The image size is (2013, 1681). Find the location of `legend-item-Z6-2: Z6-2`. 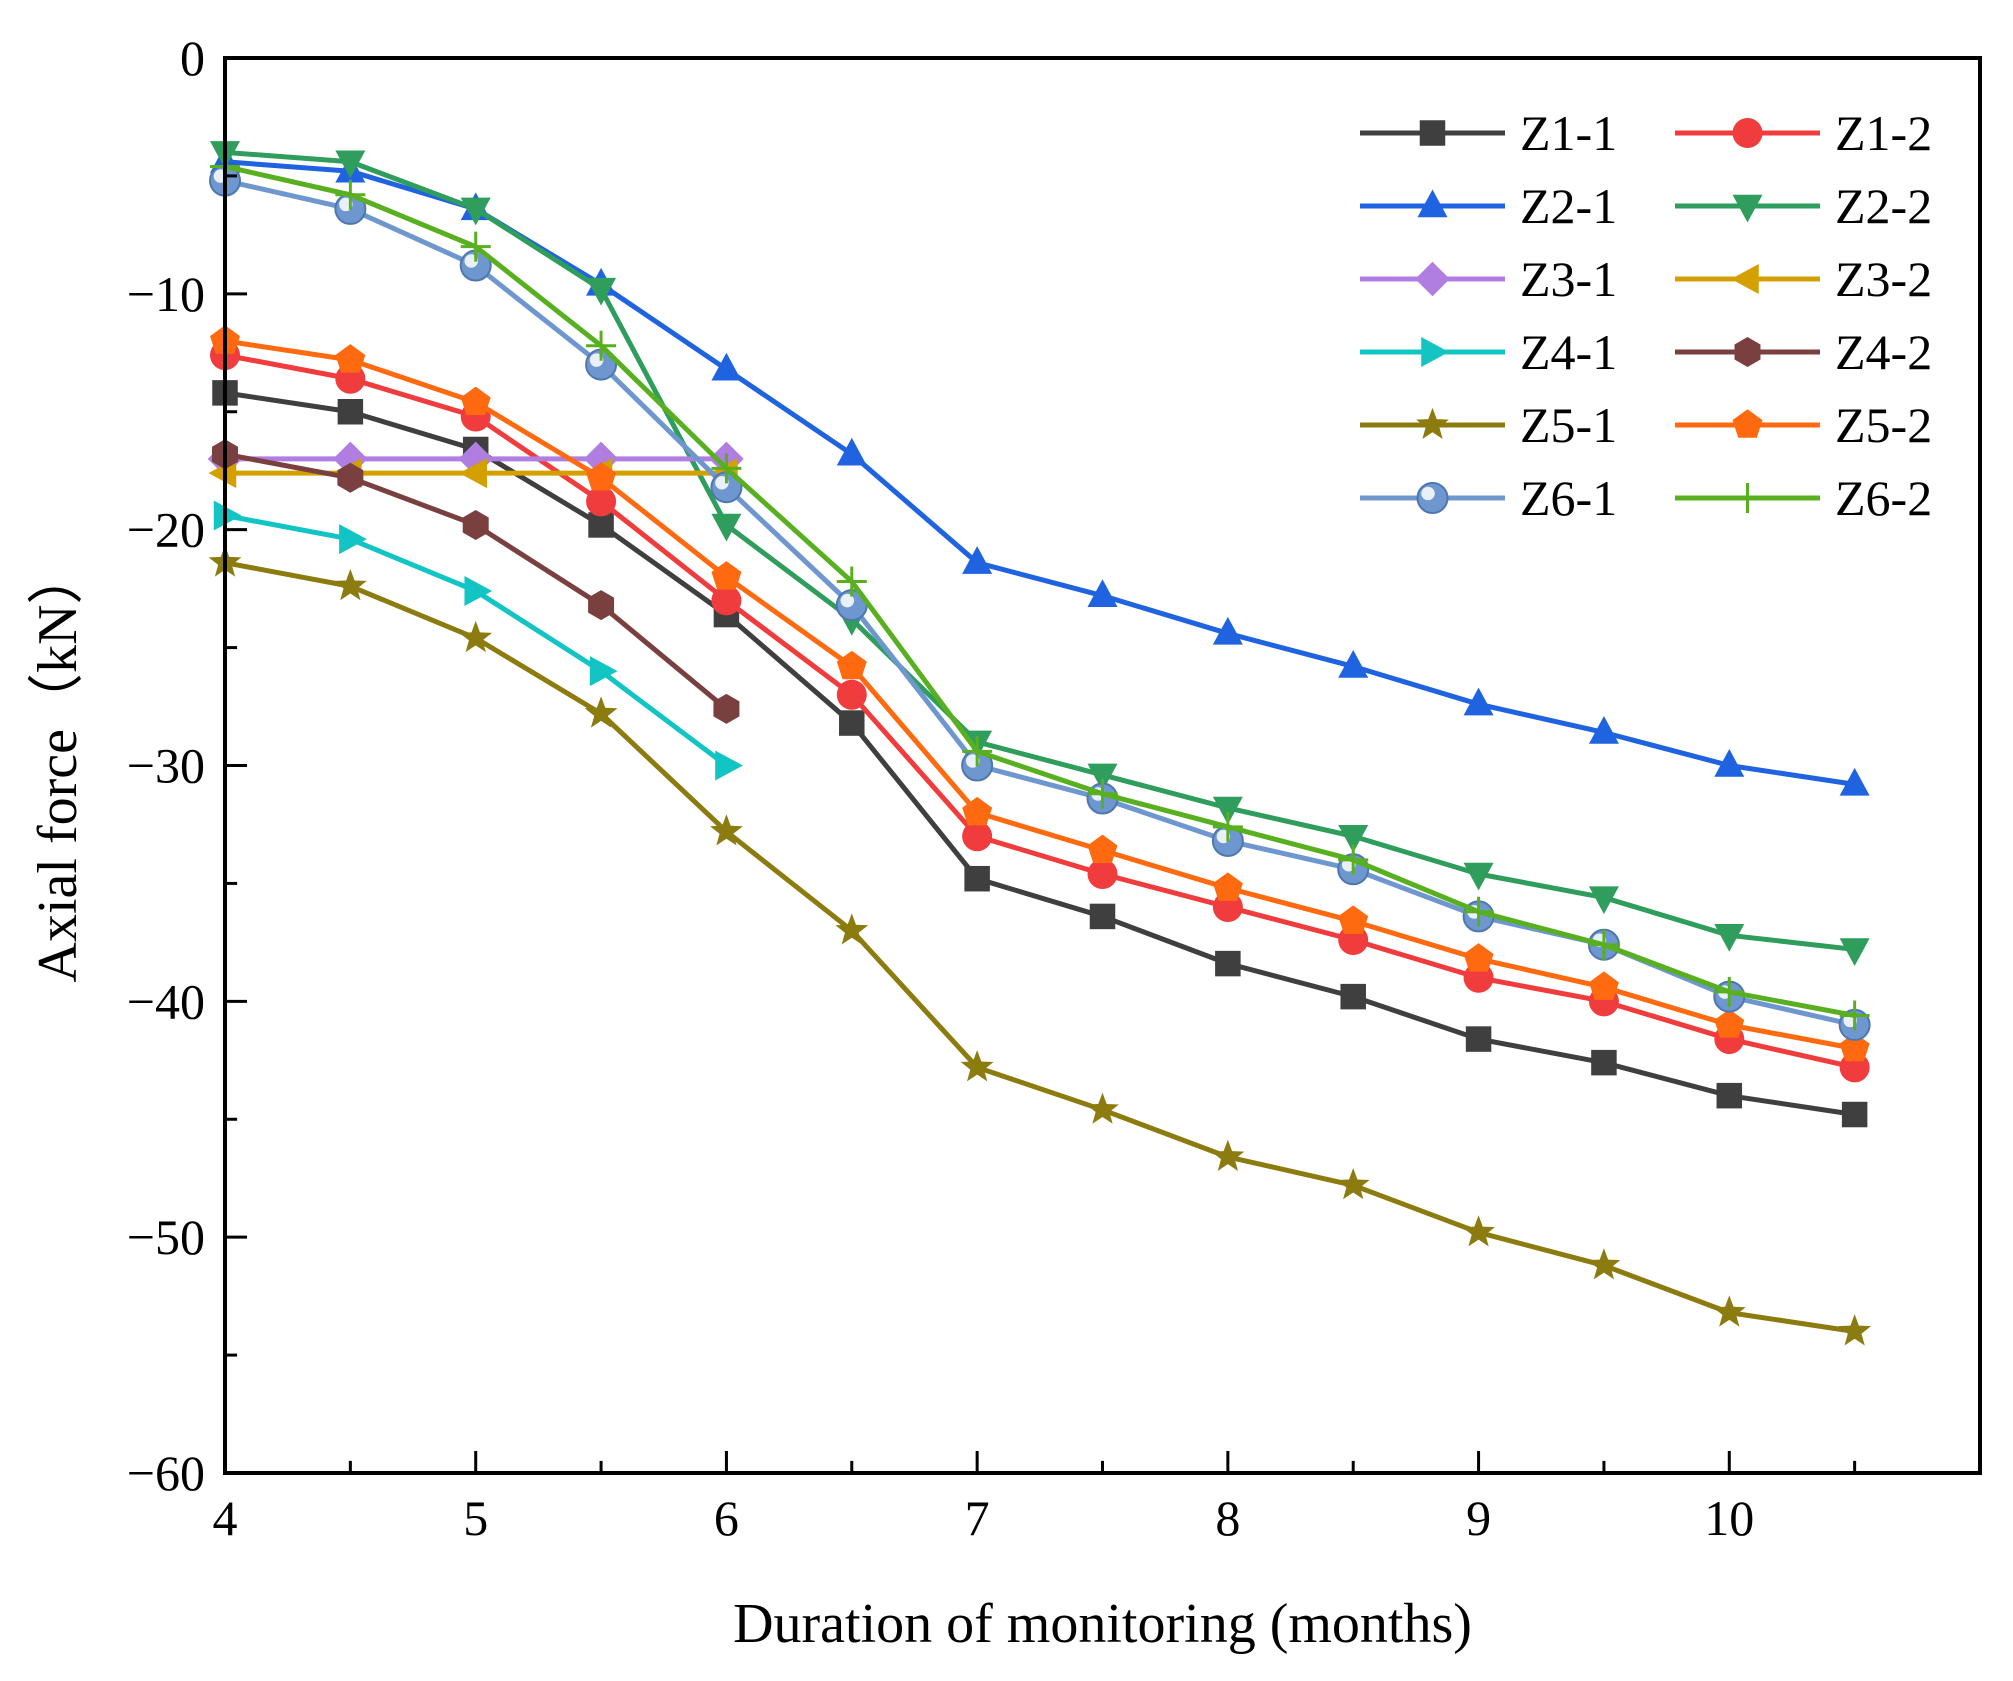

legend-item-Z6-2: Z6-2 is located at coordinates (1803, 498).